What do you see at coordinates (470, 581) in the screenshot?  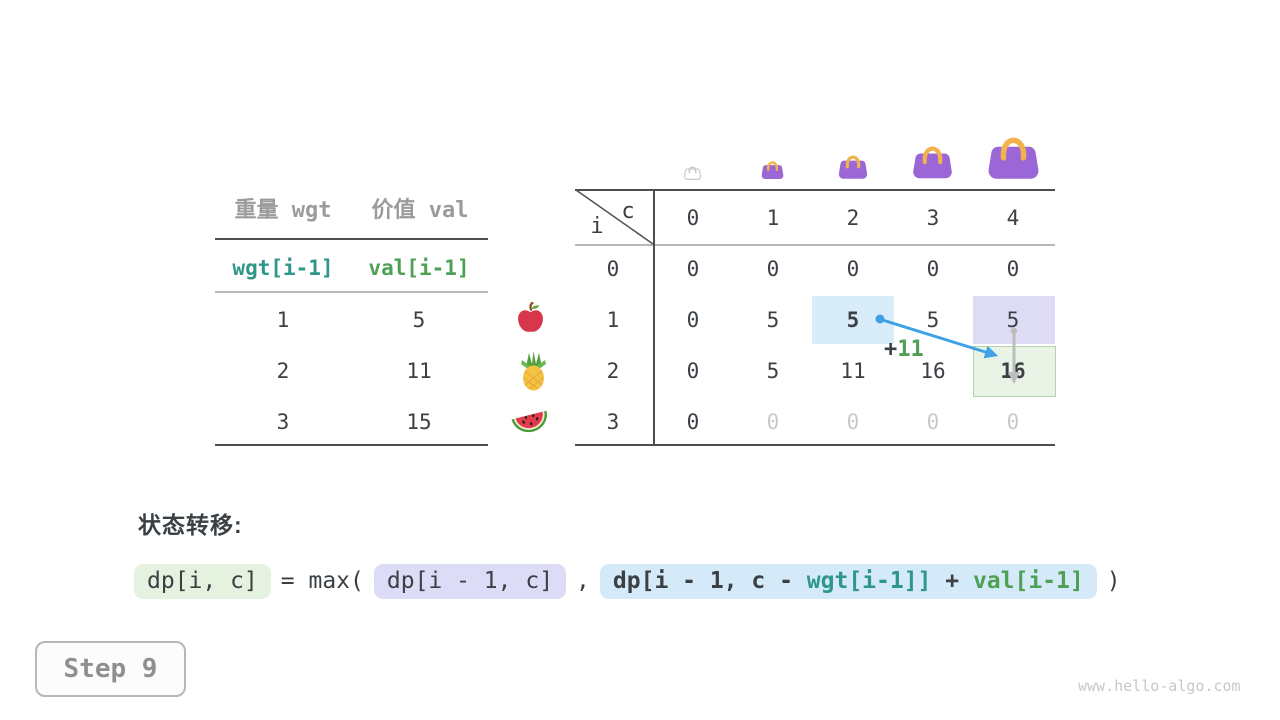 I see `formula-option1-chip: dp[i - 1, c]` at bounding box center [470, 581].